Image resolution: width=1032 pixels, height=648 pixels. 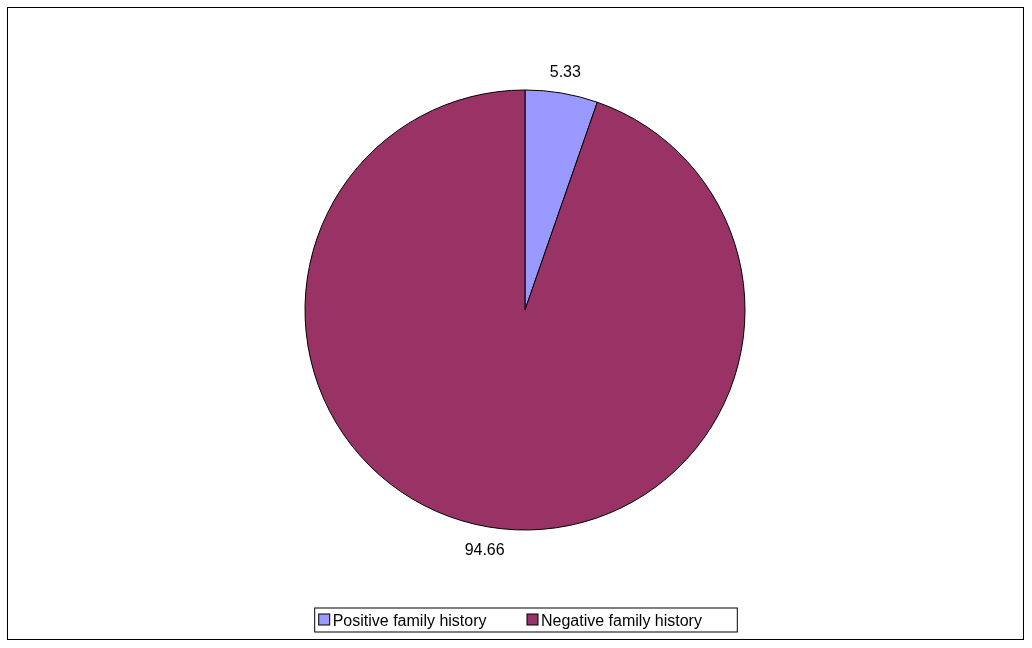 I want to click on data-label: 5.33, so click(x=565, y=72).